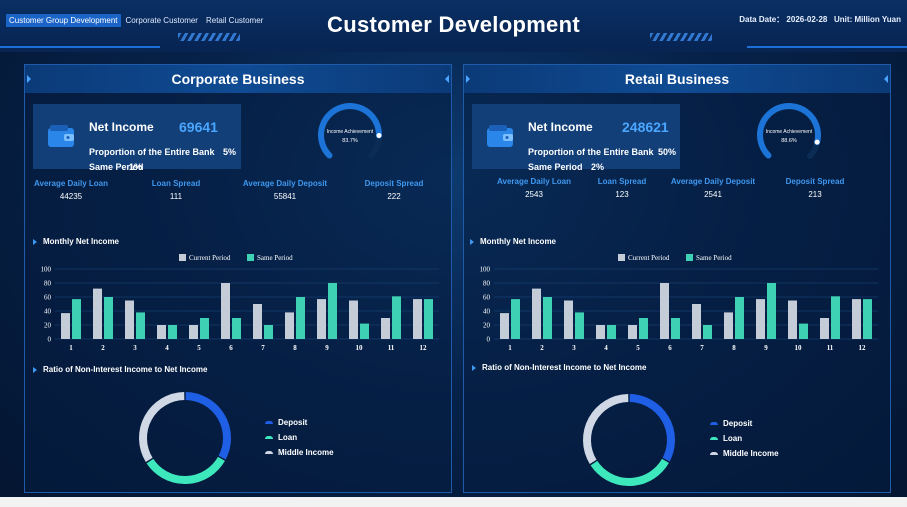 This screenshot has height=507, width=907. Describe the element at coordinates (71, 190) in the screenshot. I see `metric-average-daily-loan: Average Daily Loan 44235` at that location.